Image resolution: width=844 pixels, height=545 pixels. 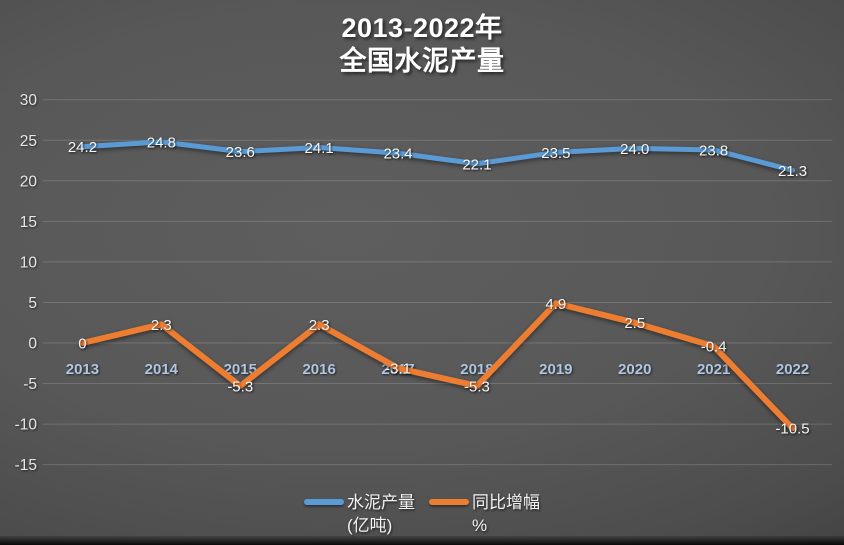 What do you see at coordinates (319, 325) in the screenshot?
I see `data-label-series-1-2016: 2.3` at bounding box center [319, 325].